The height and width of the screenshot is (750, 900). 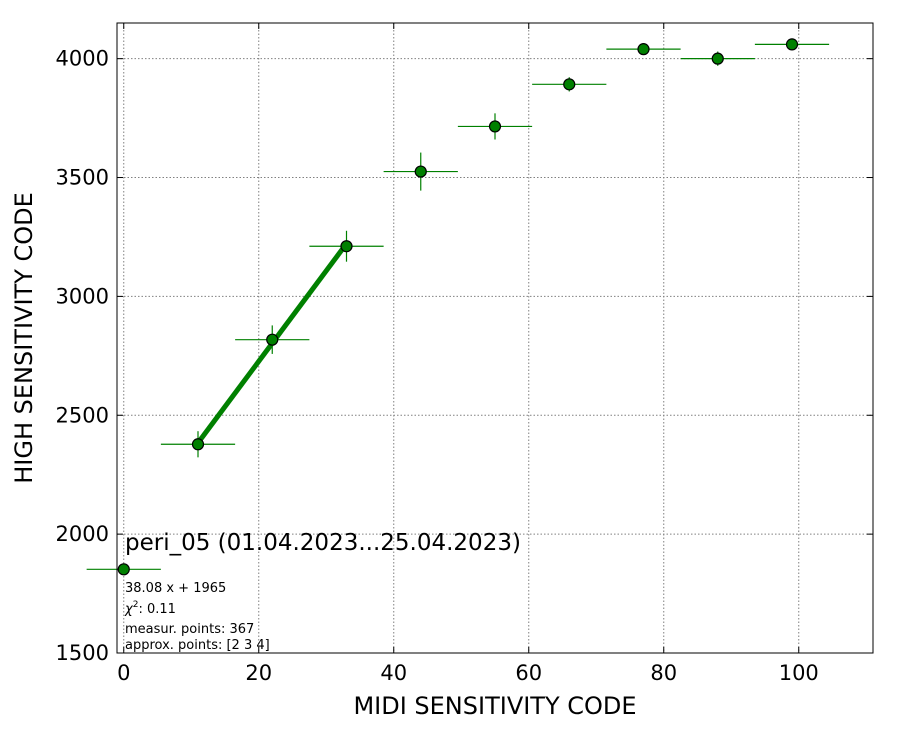 I want to click on fit-equation: 38.08 x + 1965, so click(x=175, y=588).